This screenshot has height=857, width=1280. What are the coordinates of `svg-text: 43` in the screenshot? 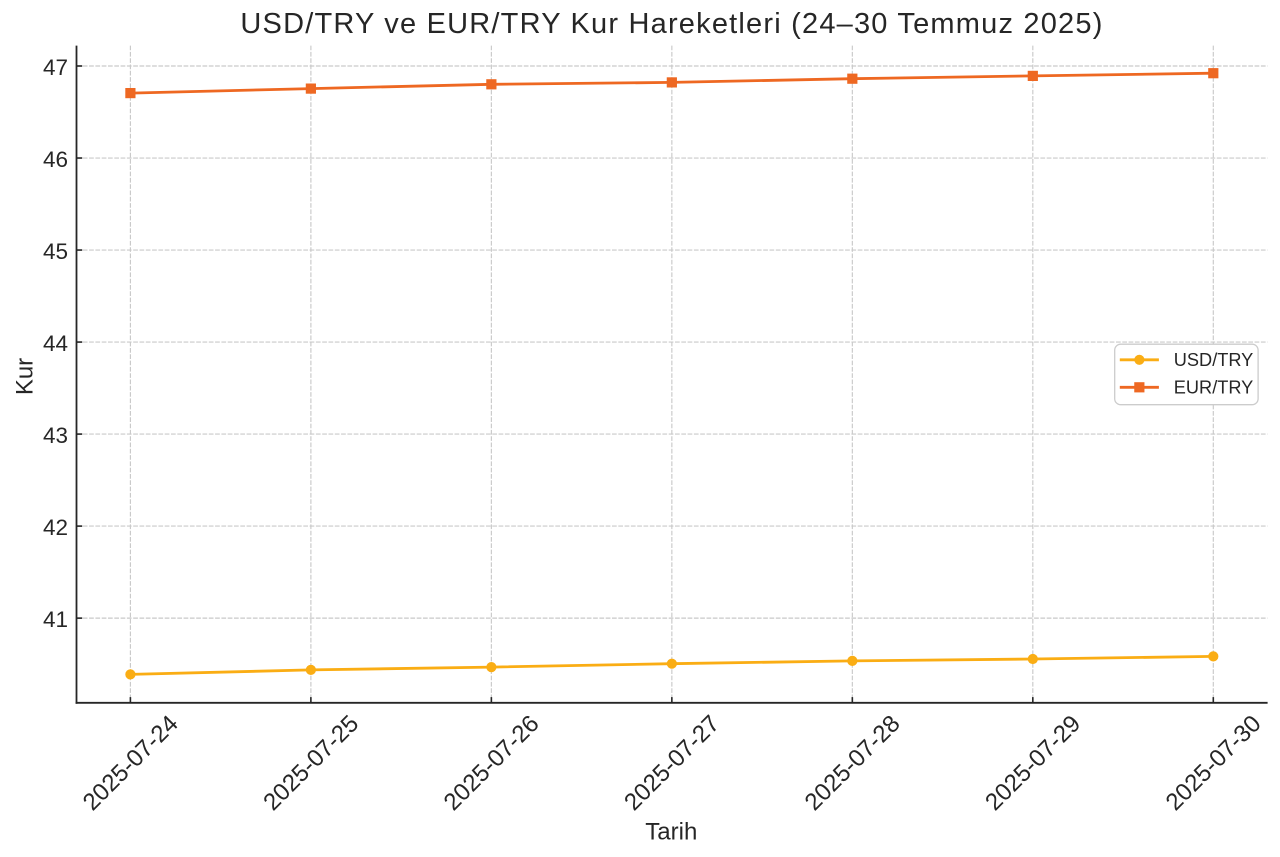 It's located at (55, 435).